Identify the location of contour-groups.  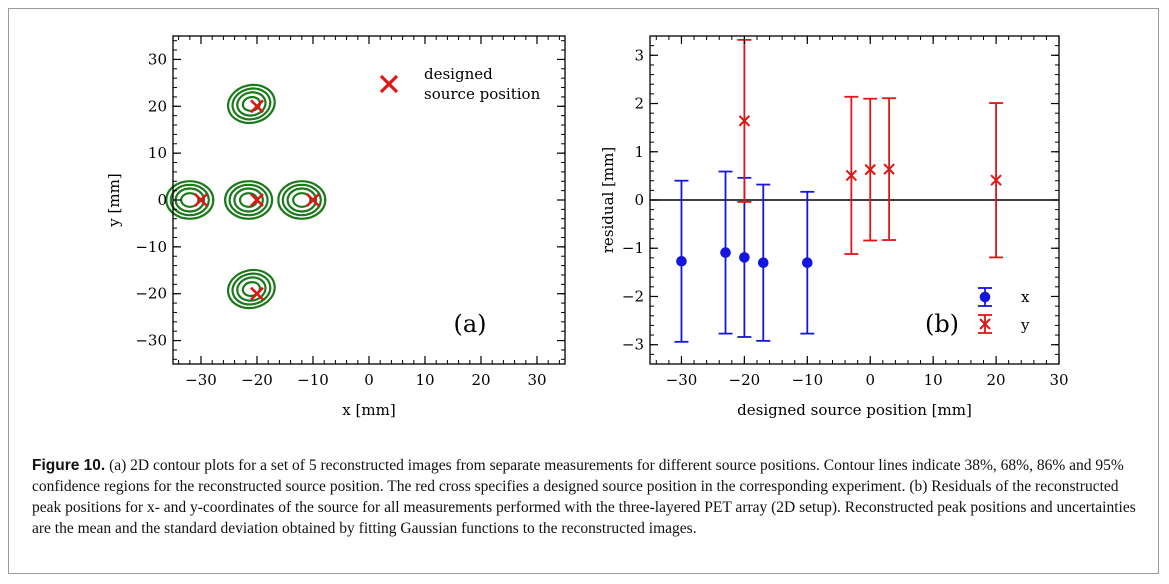
(246, 196).